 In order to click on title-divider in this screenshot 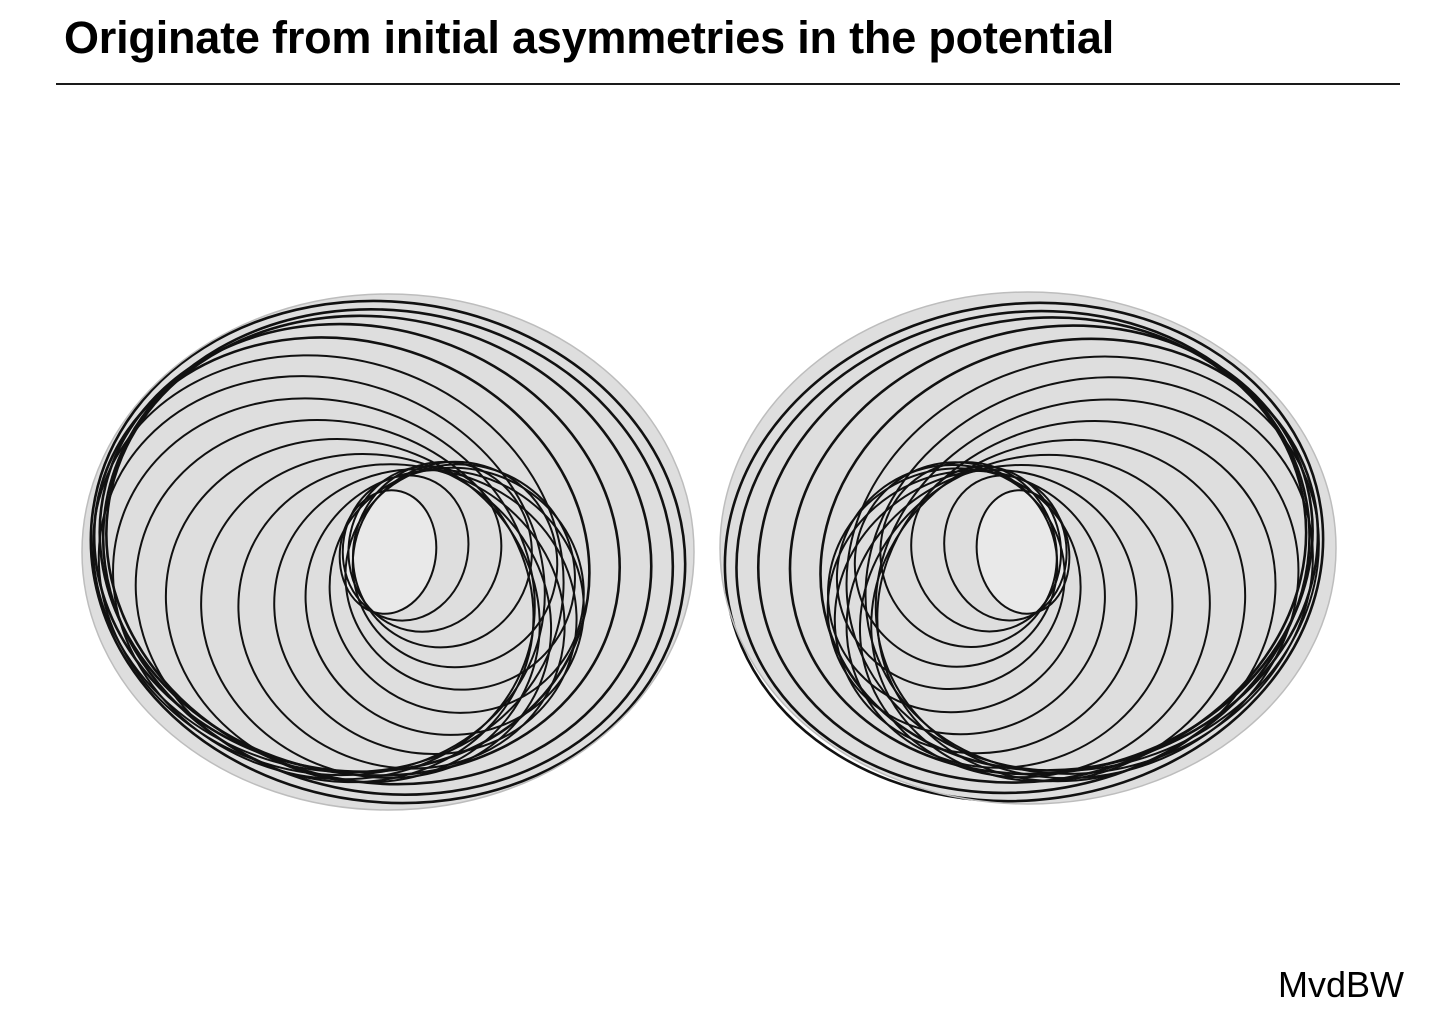, I will do `click(728, 84)`.